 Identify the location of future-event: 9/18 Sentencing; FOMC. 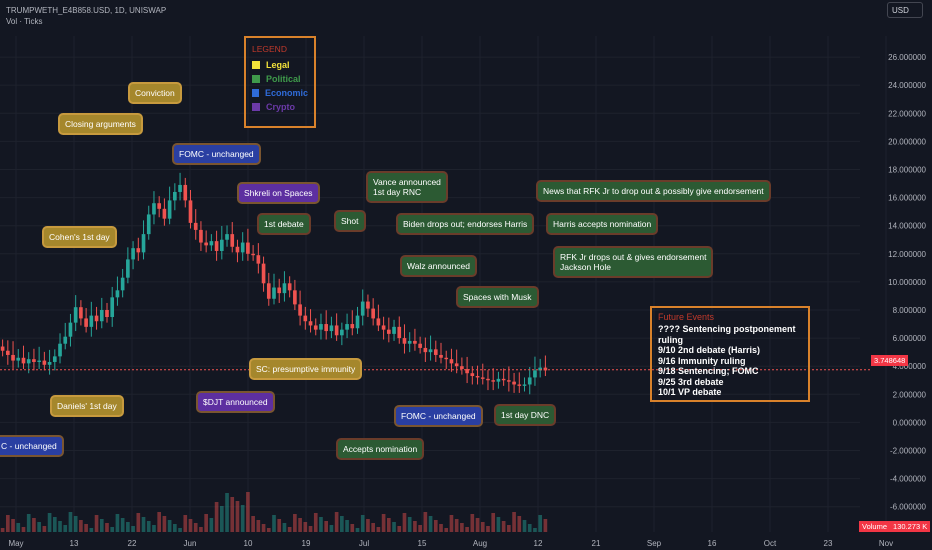
(708, 371).